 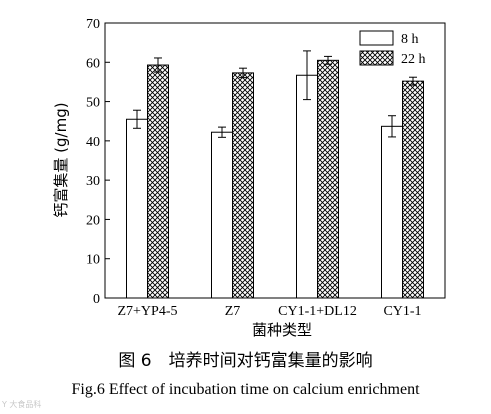 What do you see at coordinates (282, 330) in the screenshot?
I see `x-axis-label: 菌种类型` at bounding box center [282, 330].